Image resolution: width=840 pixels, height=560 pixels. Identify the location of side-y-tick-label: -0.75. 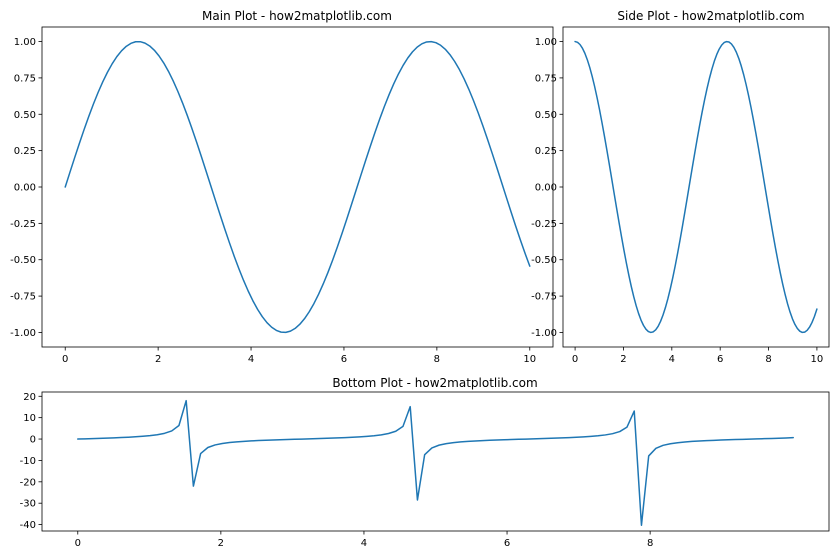
(544, 297).